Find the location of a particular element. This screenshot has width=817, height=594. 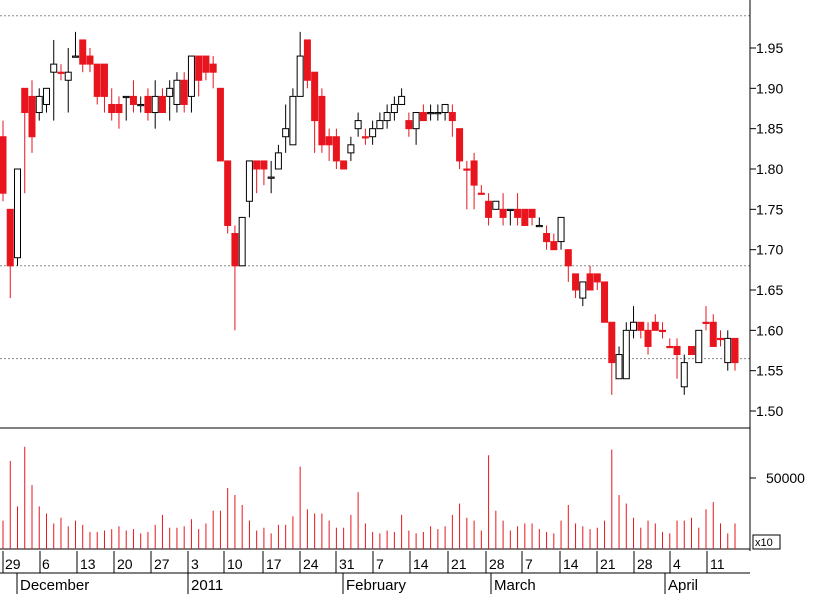

price-tick: 1.90 is located at coordinates (766, 88).